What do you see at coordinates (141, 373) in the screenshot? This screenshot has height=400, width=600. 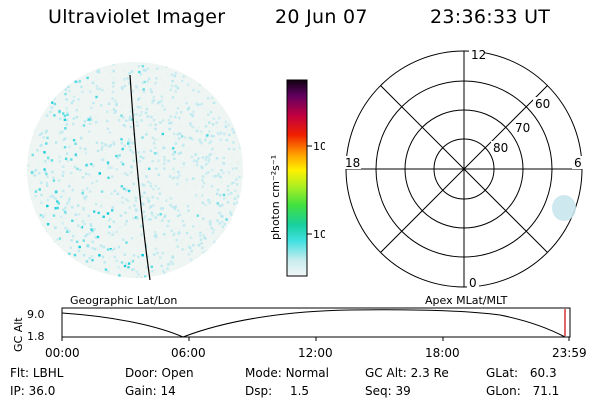 I see `door-label: Door:` at bounding box center [141, 373].